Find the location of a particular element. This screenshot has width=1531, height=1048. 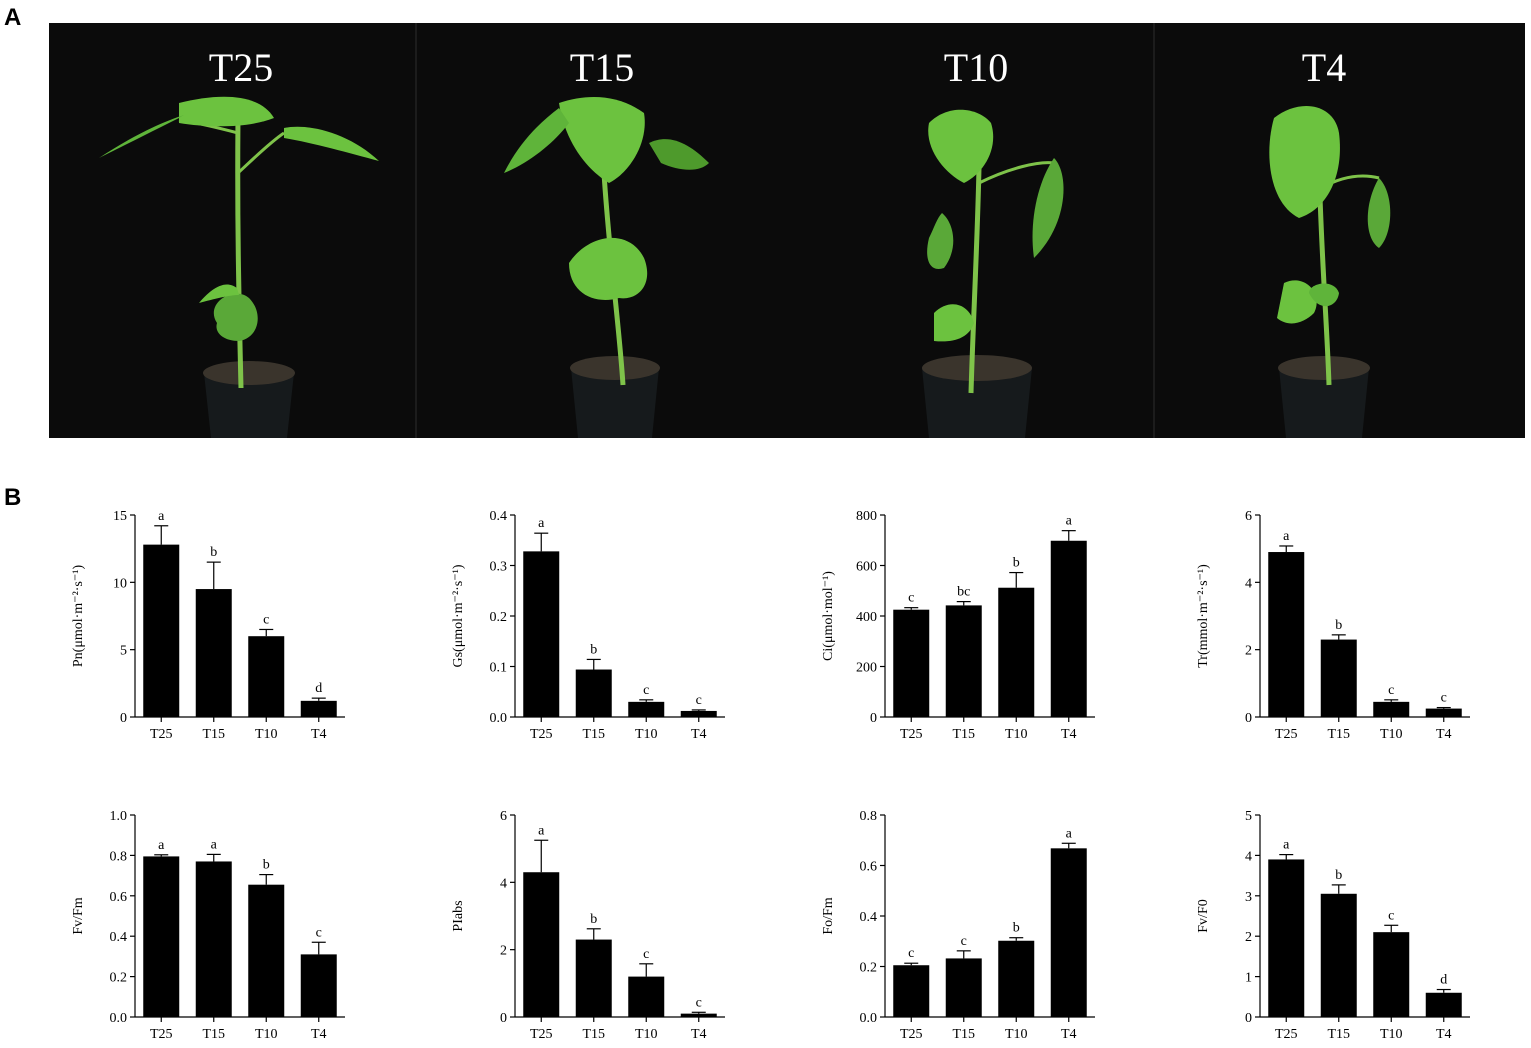

significance-letter: d is located at coordinates (1443, 980).